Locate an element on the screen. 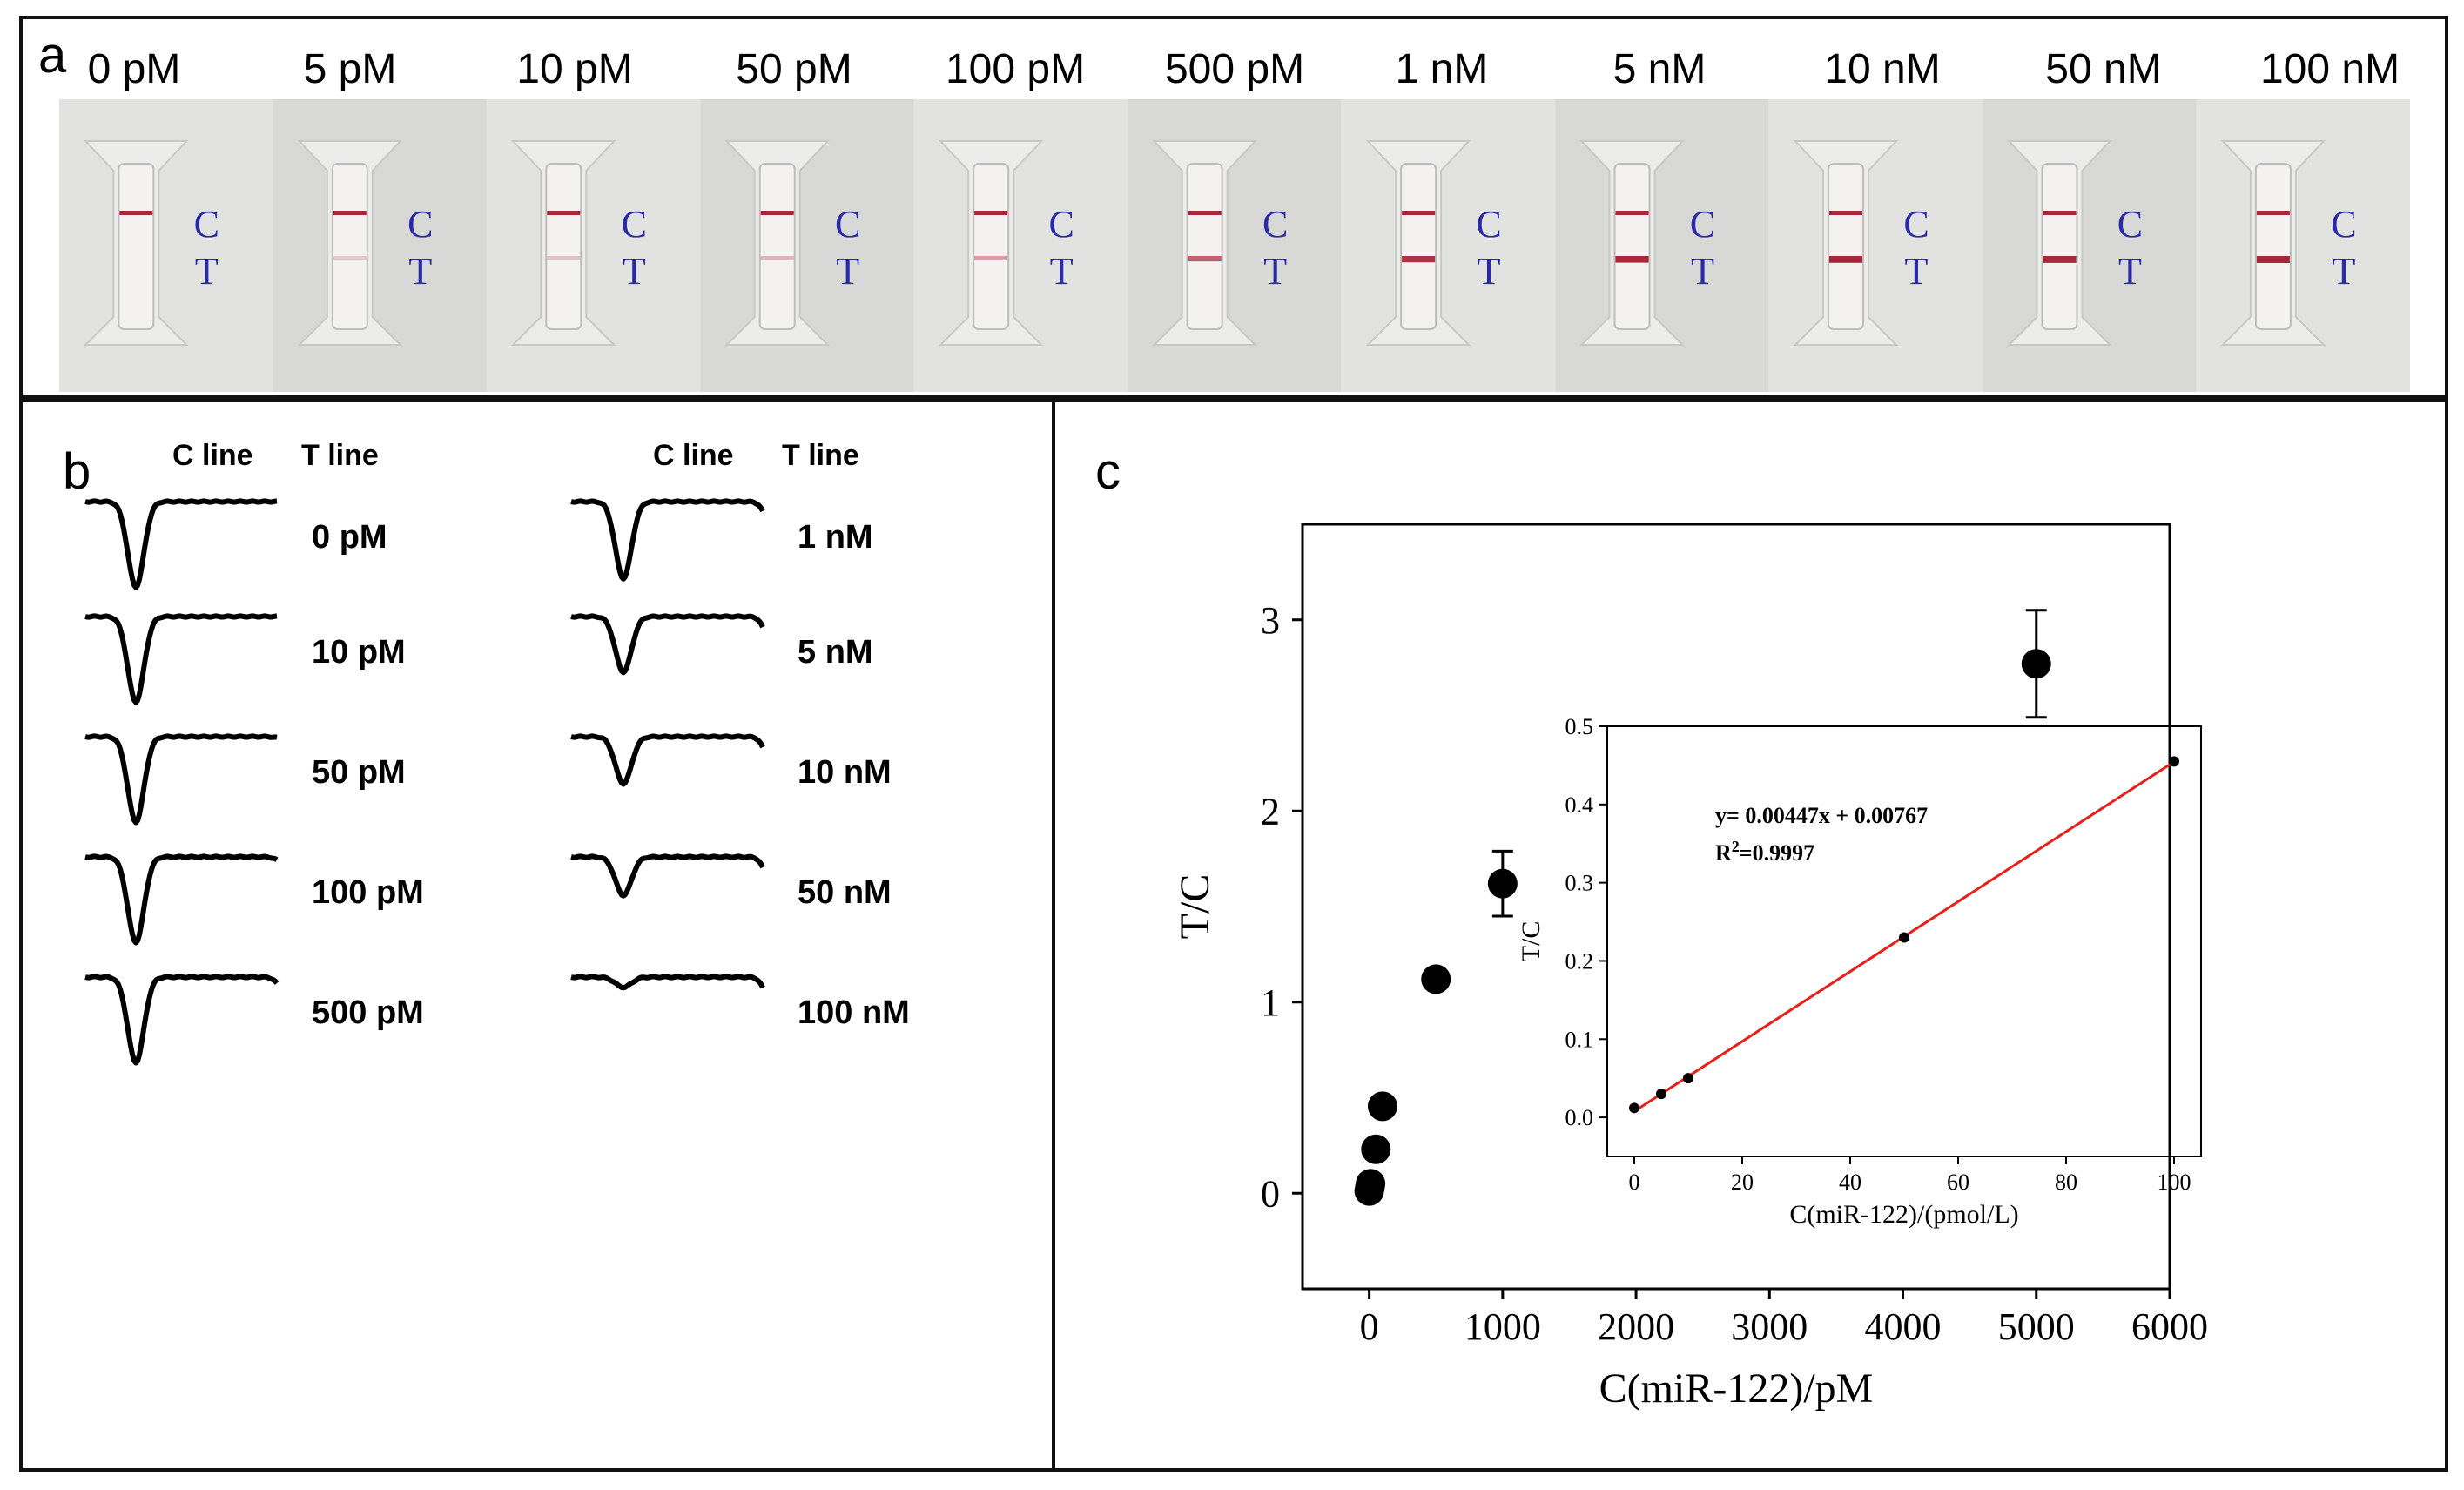 The height and width of the screenshot is (1490, 2464). concentration-label: 0 pM is located at coordinates (134, 69).